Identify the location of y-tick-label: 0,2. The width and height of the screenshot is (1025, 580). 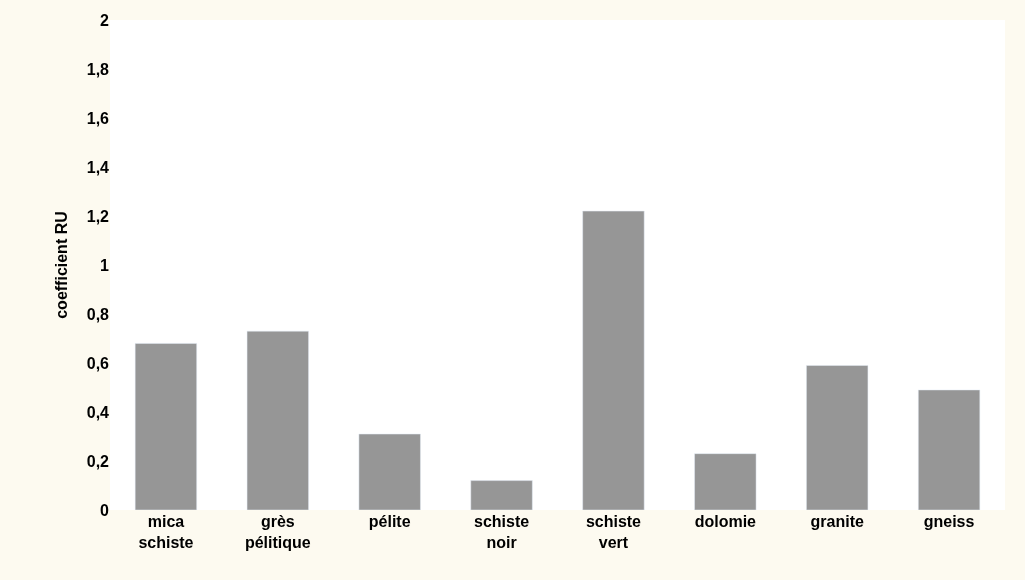
(98, 461).